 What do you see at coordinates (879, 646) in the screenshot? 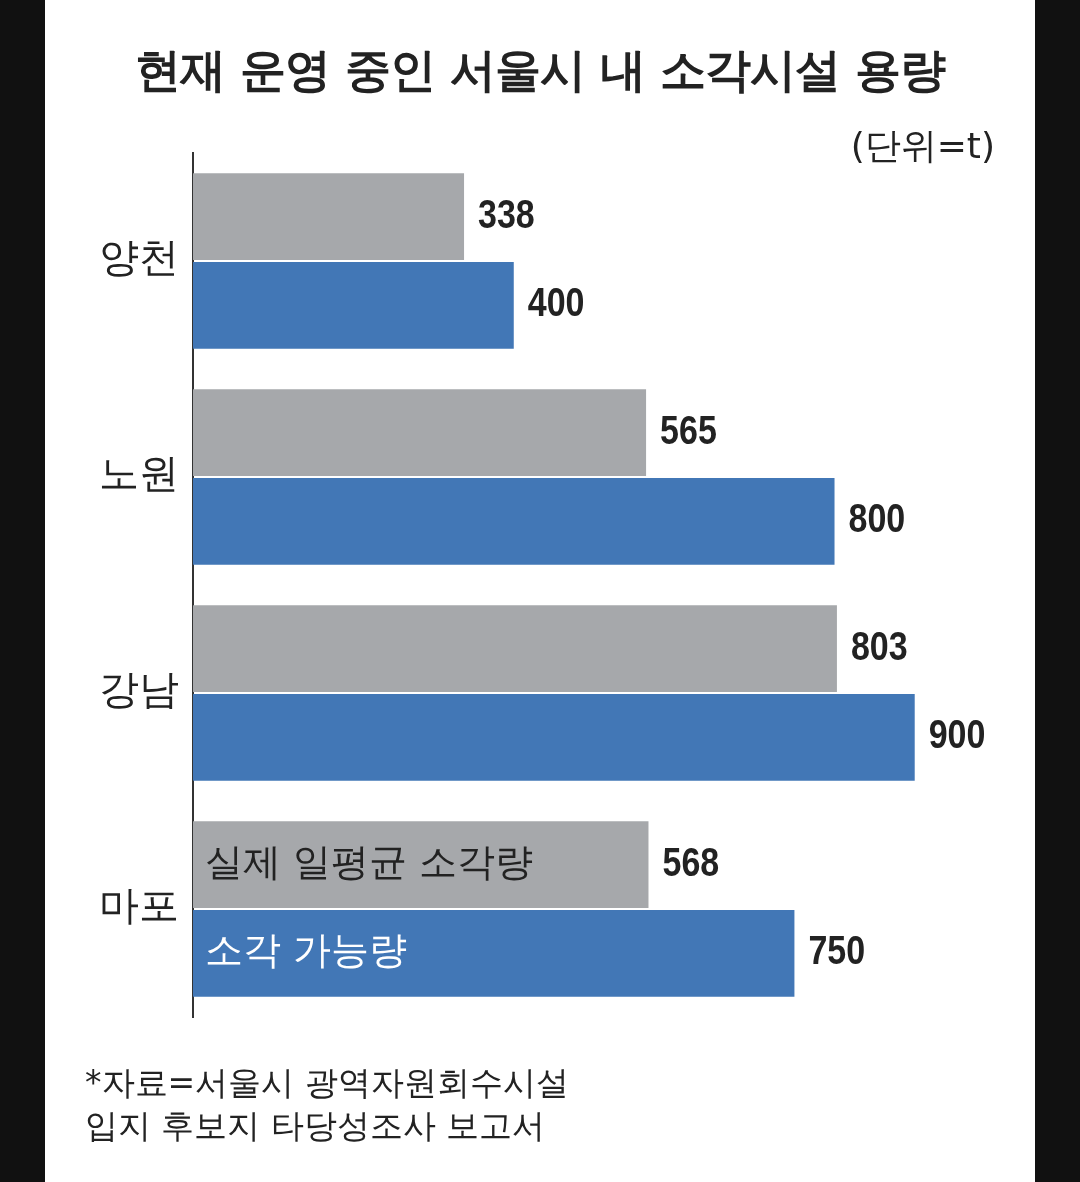
I see `data-label: 803` at bounding box center [879, 646].